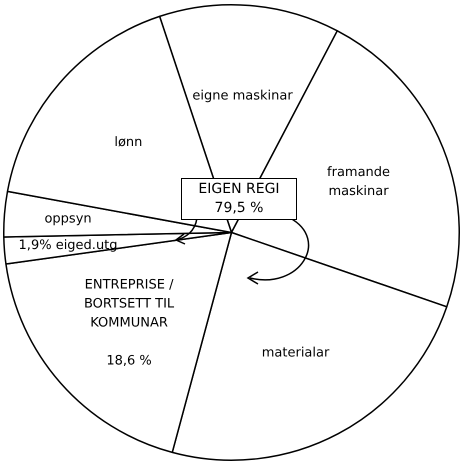 Image resolution: width=463 pixels, height=465 pixels. What do you see at coordinates (239, 199) in the screenshot?
I see `text: EIGEN REGI 79,5 %` at bounding box center [239, 199].